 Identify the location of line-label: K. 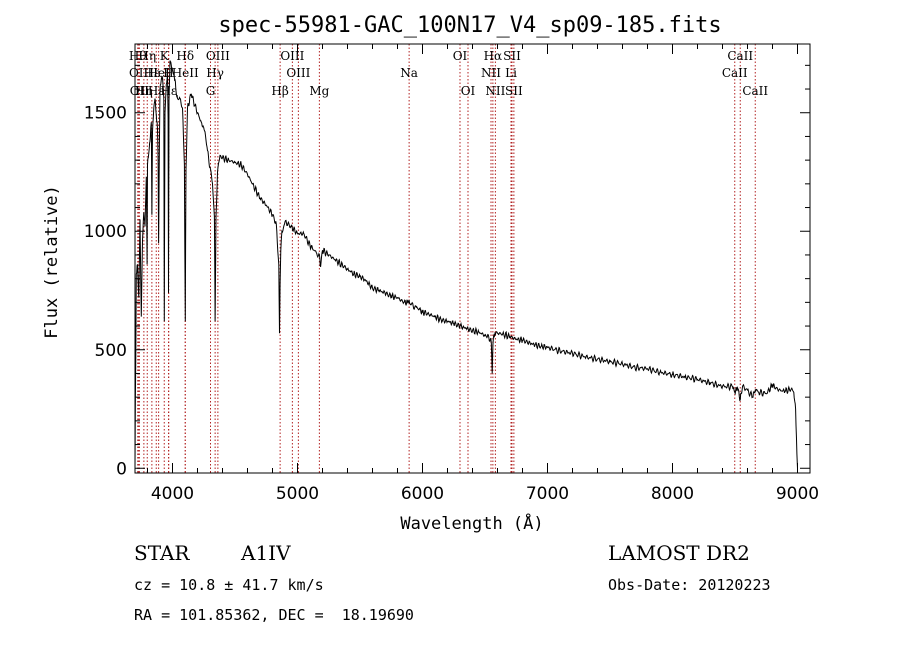
(165, 56).